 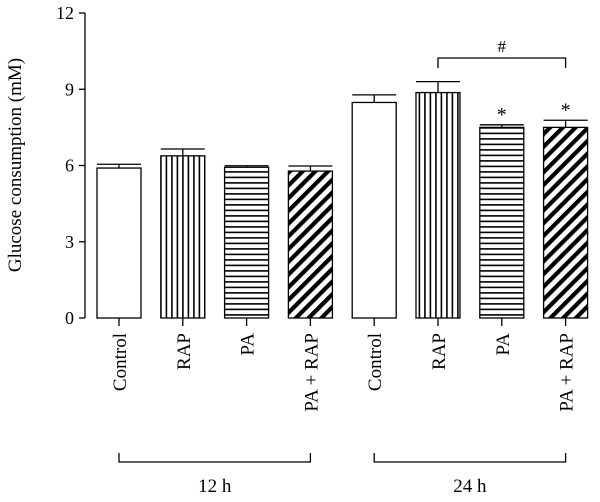 I want to click on x-axis-tick-labels: Control RAP PA PA + RAP Control RAP PA PA + RAP, so click(x=344, y=372).